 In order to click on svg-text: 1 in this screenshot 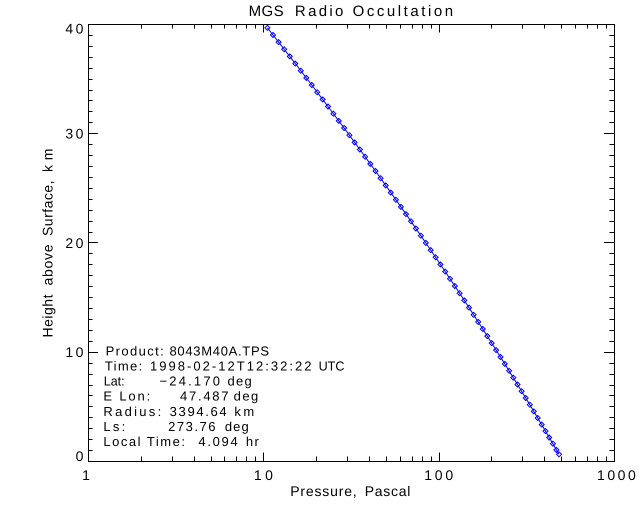, I will do `click(86, 475)`.